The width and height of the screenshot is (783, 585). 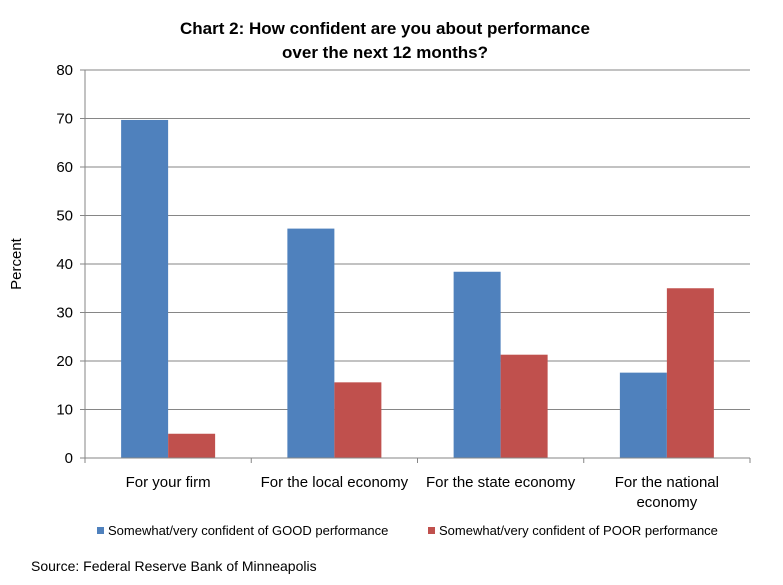 I want to click on x-category-label: For the state economy, so click(x=501, y=482).